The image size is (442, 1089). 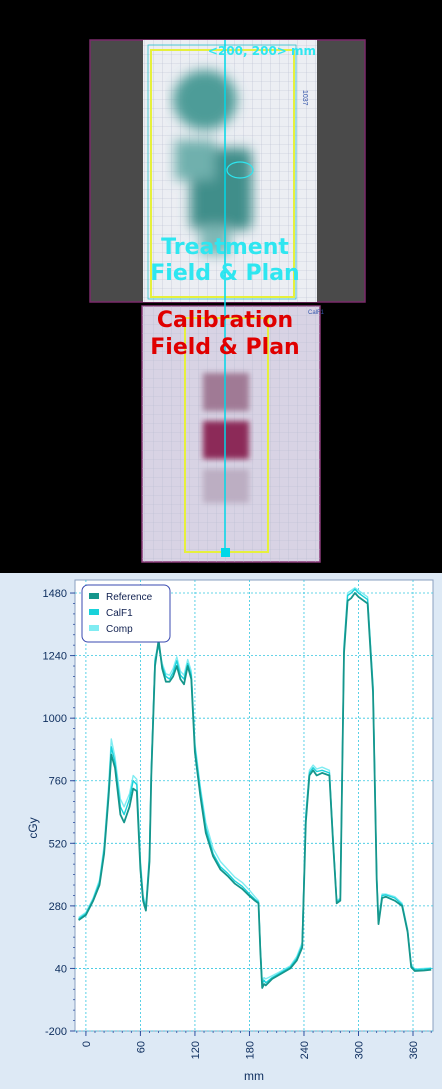 What do you see at coordinates (55, 594) in the screenshot?
I see `y-tick-label: 1480` at bounding box center [55, 594].